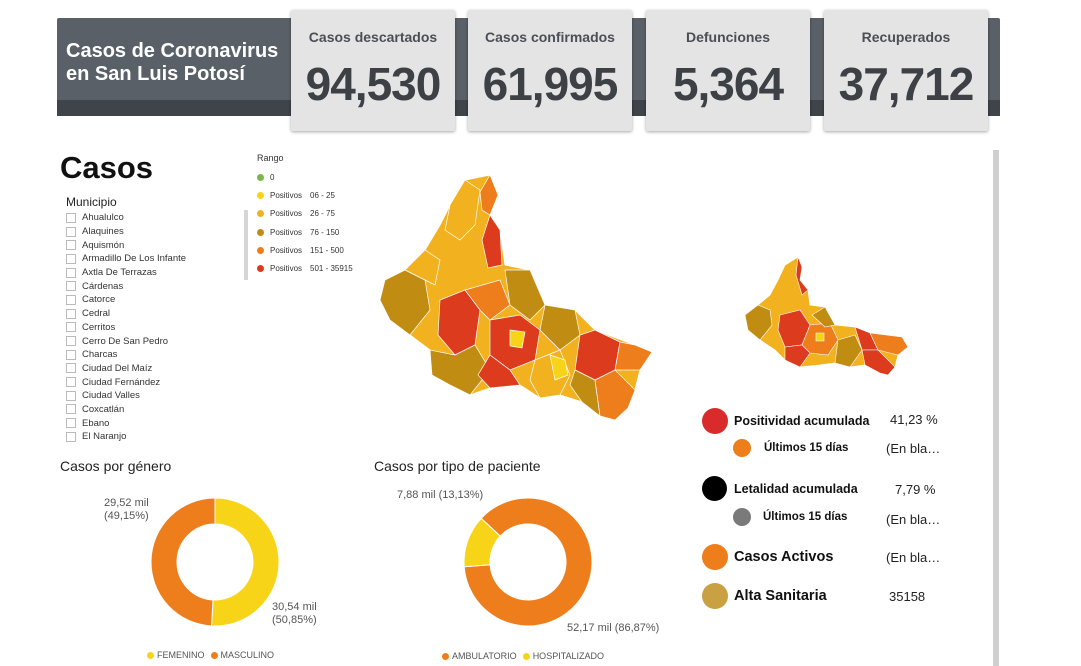  What do you see at coordinates (126, 437) in the screenshot?
I see `municipio-option: El Naranjo` at bounding box center [126, 437].